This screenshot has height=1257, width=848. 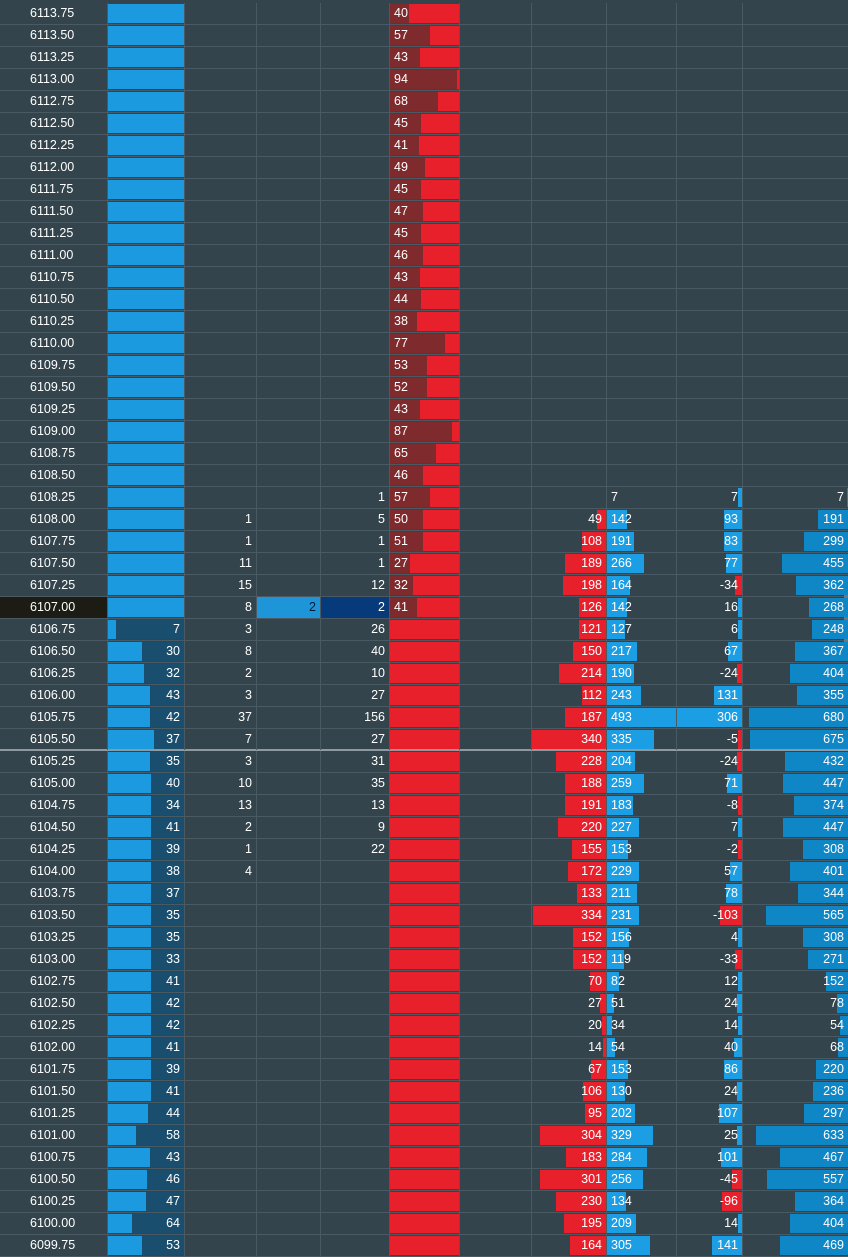 What do you see at coordinates (424, 58) in the screenshot?
I see `ladder-row: 6113.25 43` at bounding box center [424, 58].